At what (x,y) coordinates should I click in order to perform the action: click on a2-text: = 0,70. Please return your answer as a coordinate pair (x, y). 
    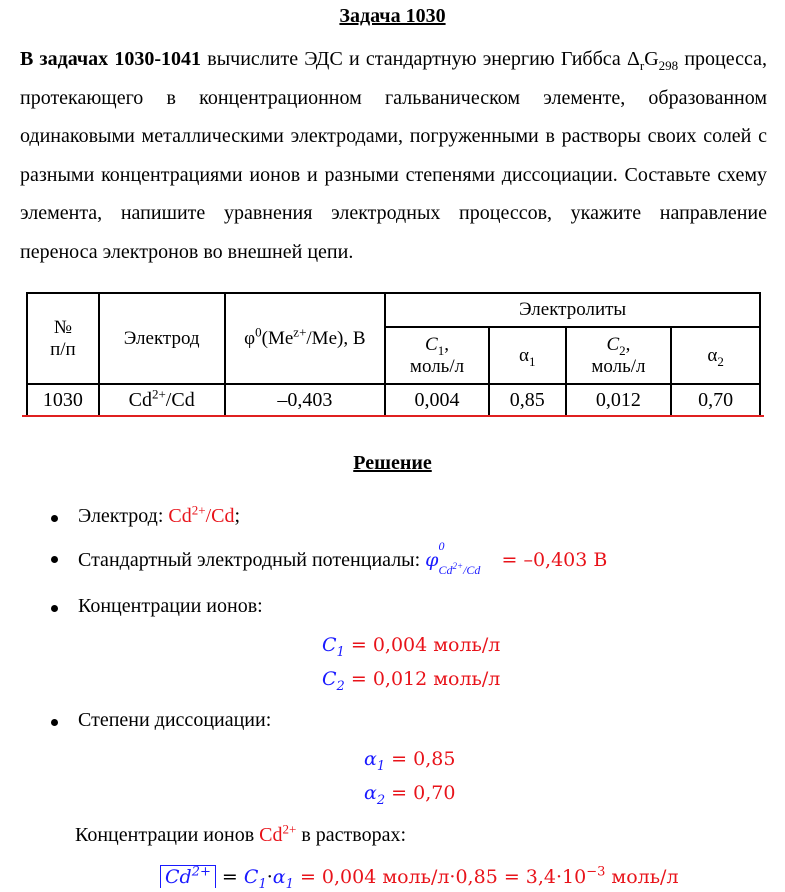
    Looking at the image, I should click on (423, 793).